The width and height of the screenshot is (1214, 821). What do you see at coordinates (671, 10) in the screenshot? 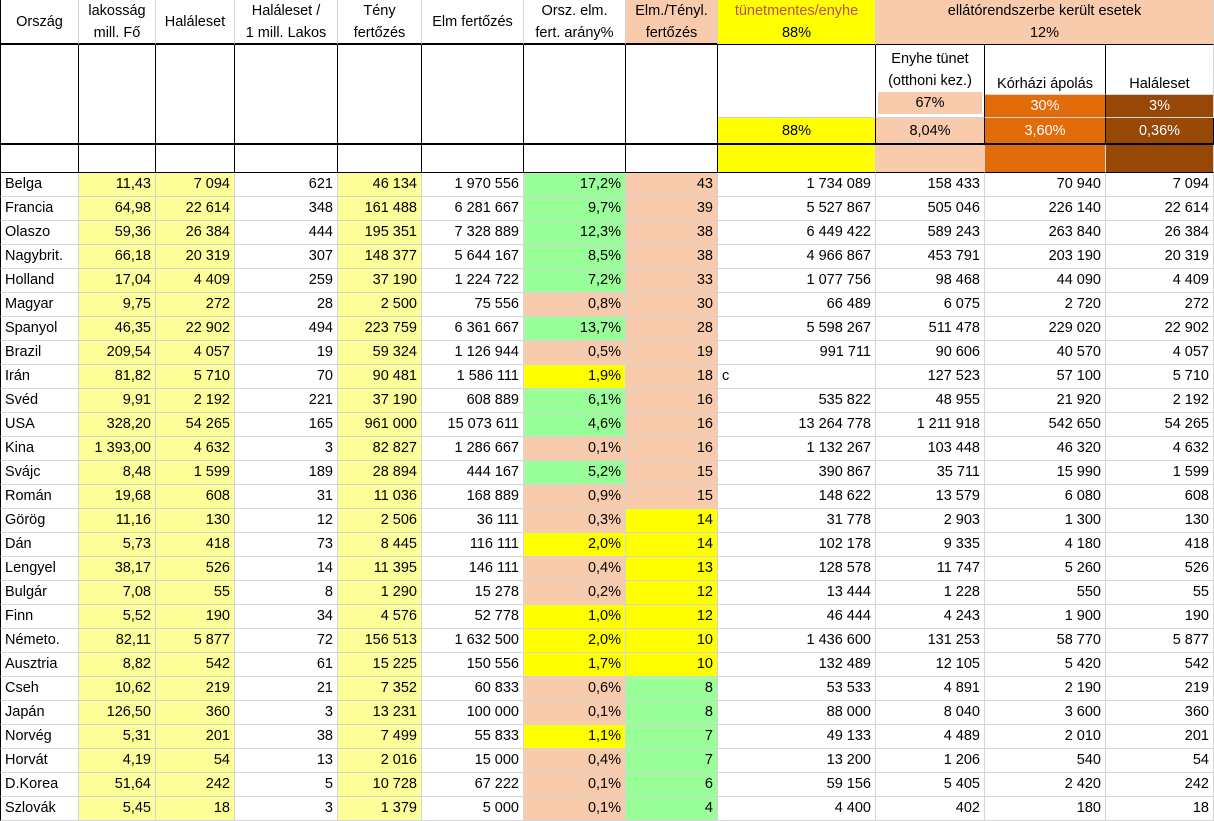
I see `header-elm_teny-line: Elm./Tényl.` at bounding box center [671, 10].